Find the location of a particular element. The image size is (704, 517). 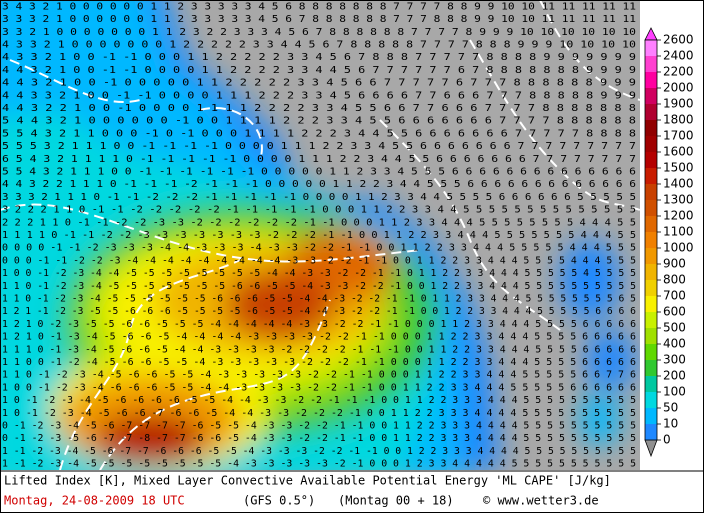

colorbar-label: 1600 is located at coordinates (678, 152).